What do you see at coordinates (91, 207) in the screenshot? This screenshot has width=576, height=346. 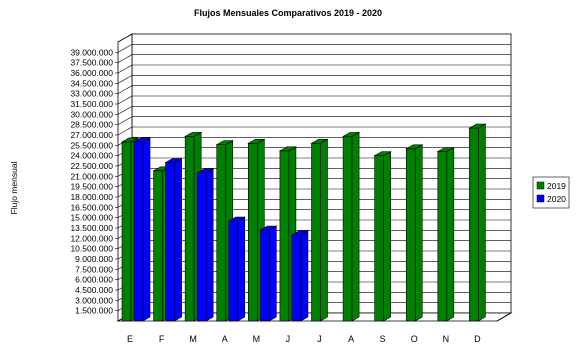 I see `y-tick-label: 16.500.000` at bounding box center [91, 207].